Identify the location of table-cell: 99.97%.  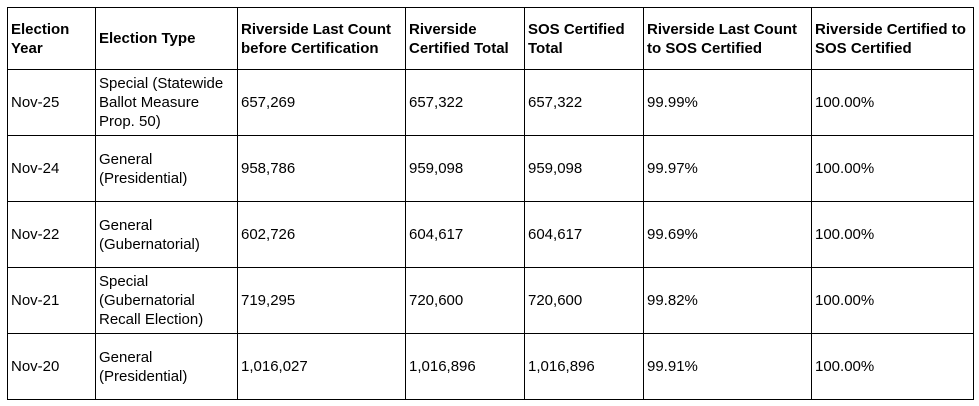
(727, 168).